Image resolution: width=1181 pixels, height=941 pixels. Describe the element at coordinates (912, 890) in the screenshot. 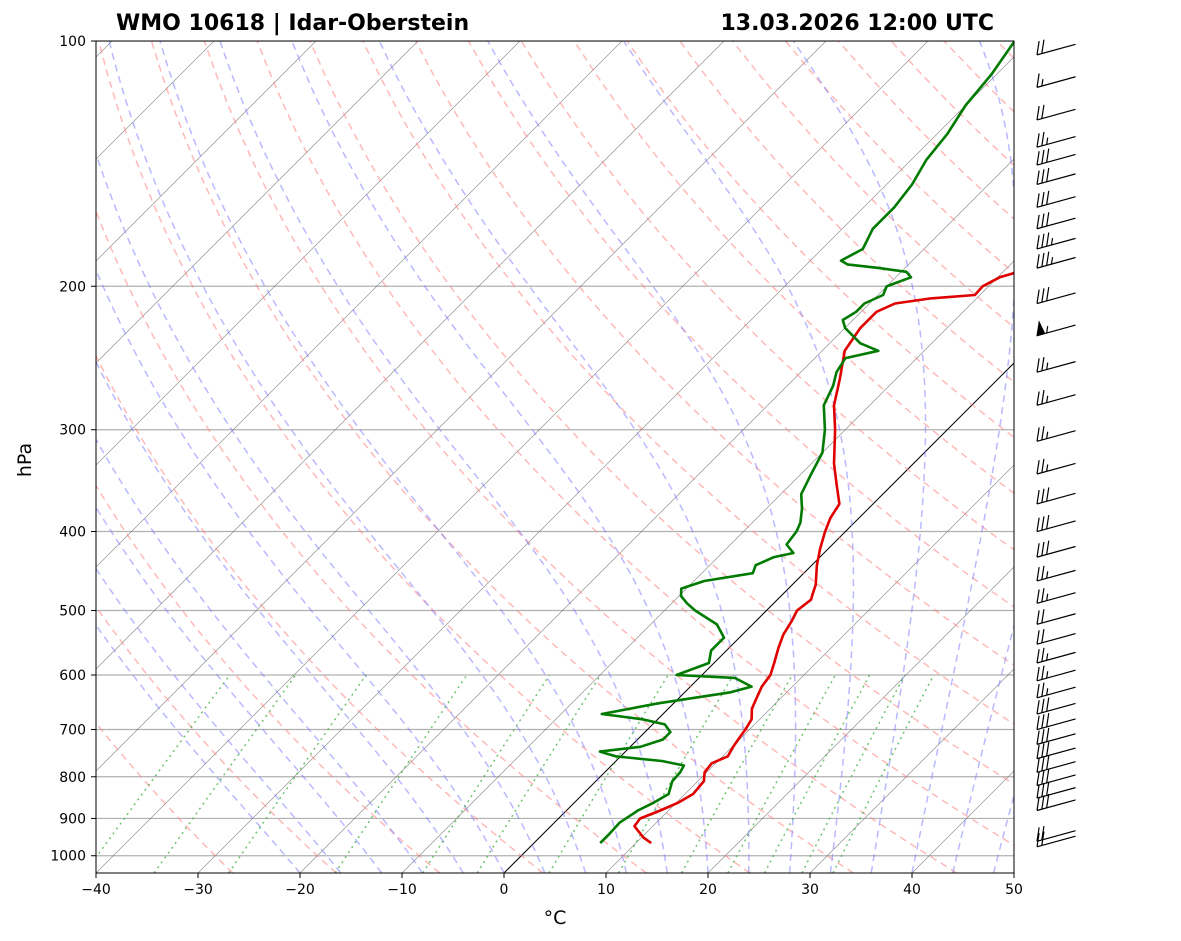

I see `x-tick-label: 40` at that location.